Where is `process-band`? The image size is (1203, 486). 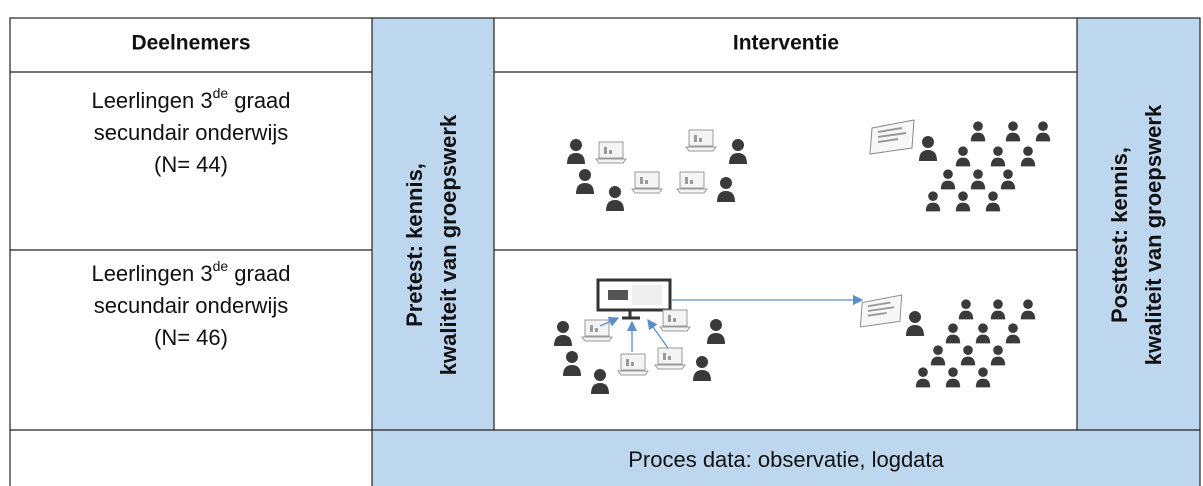 process-band is located at coordinates (786, 458).